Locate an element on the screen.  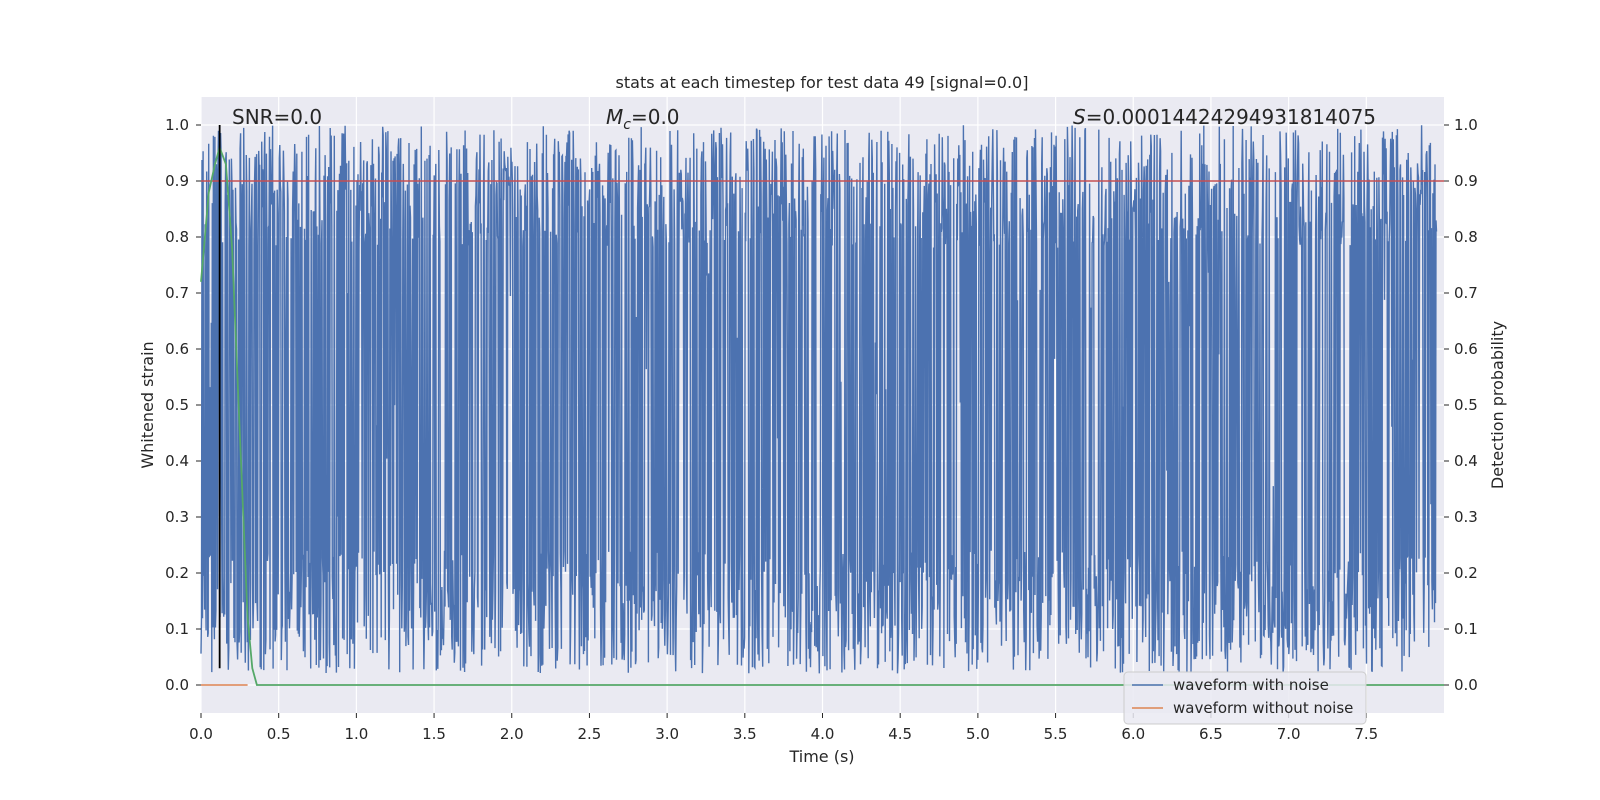
x-tick-label: 7.0 is located at coordinates (1289, 734).